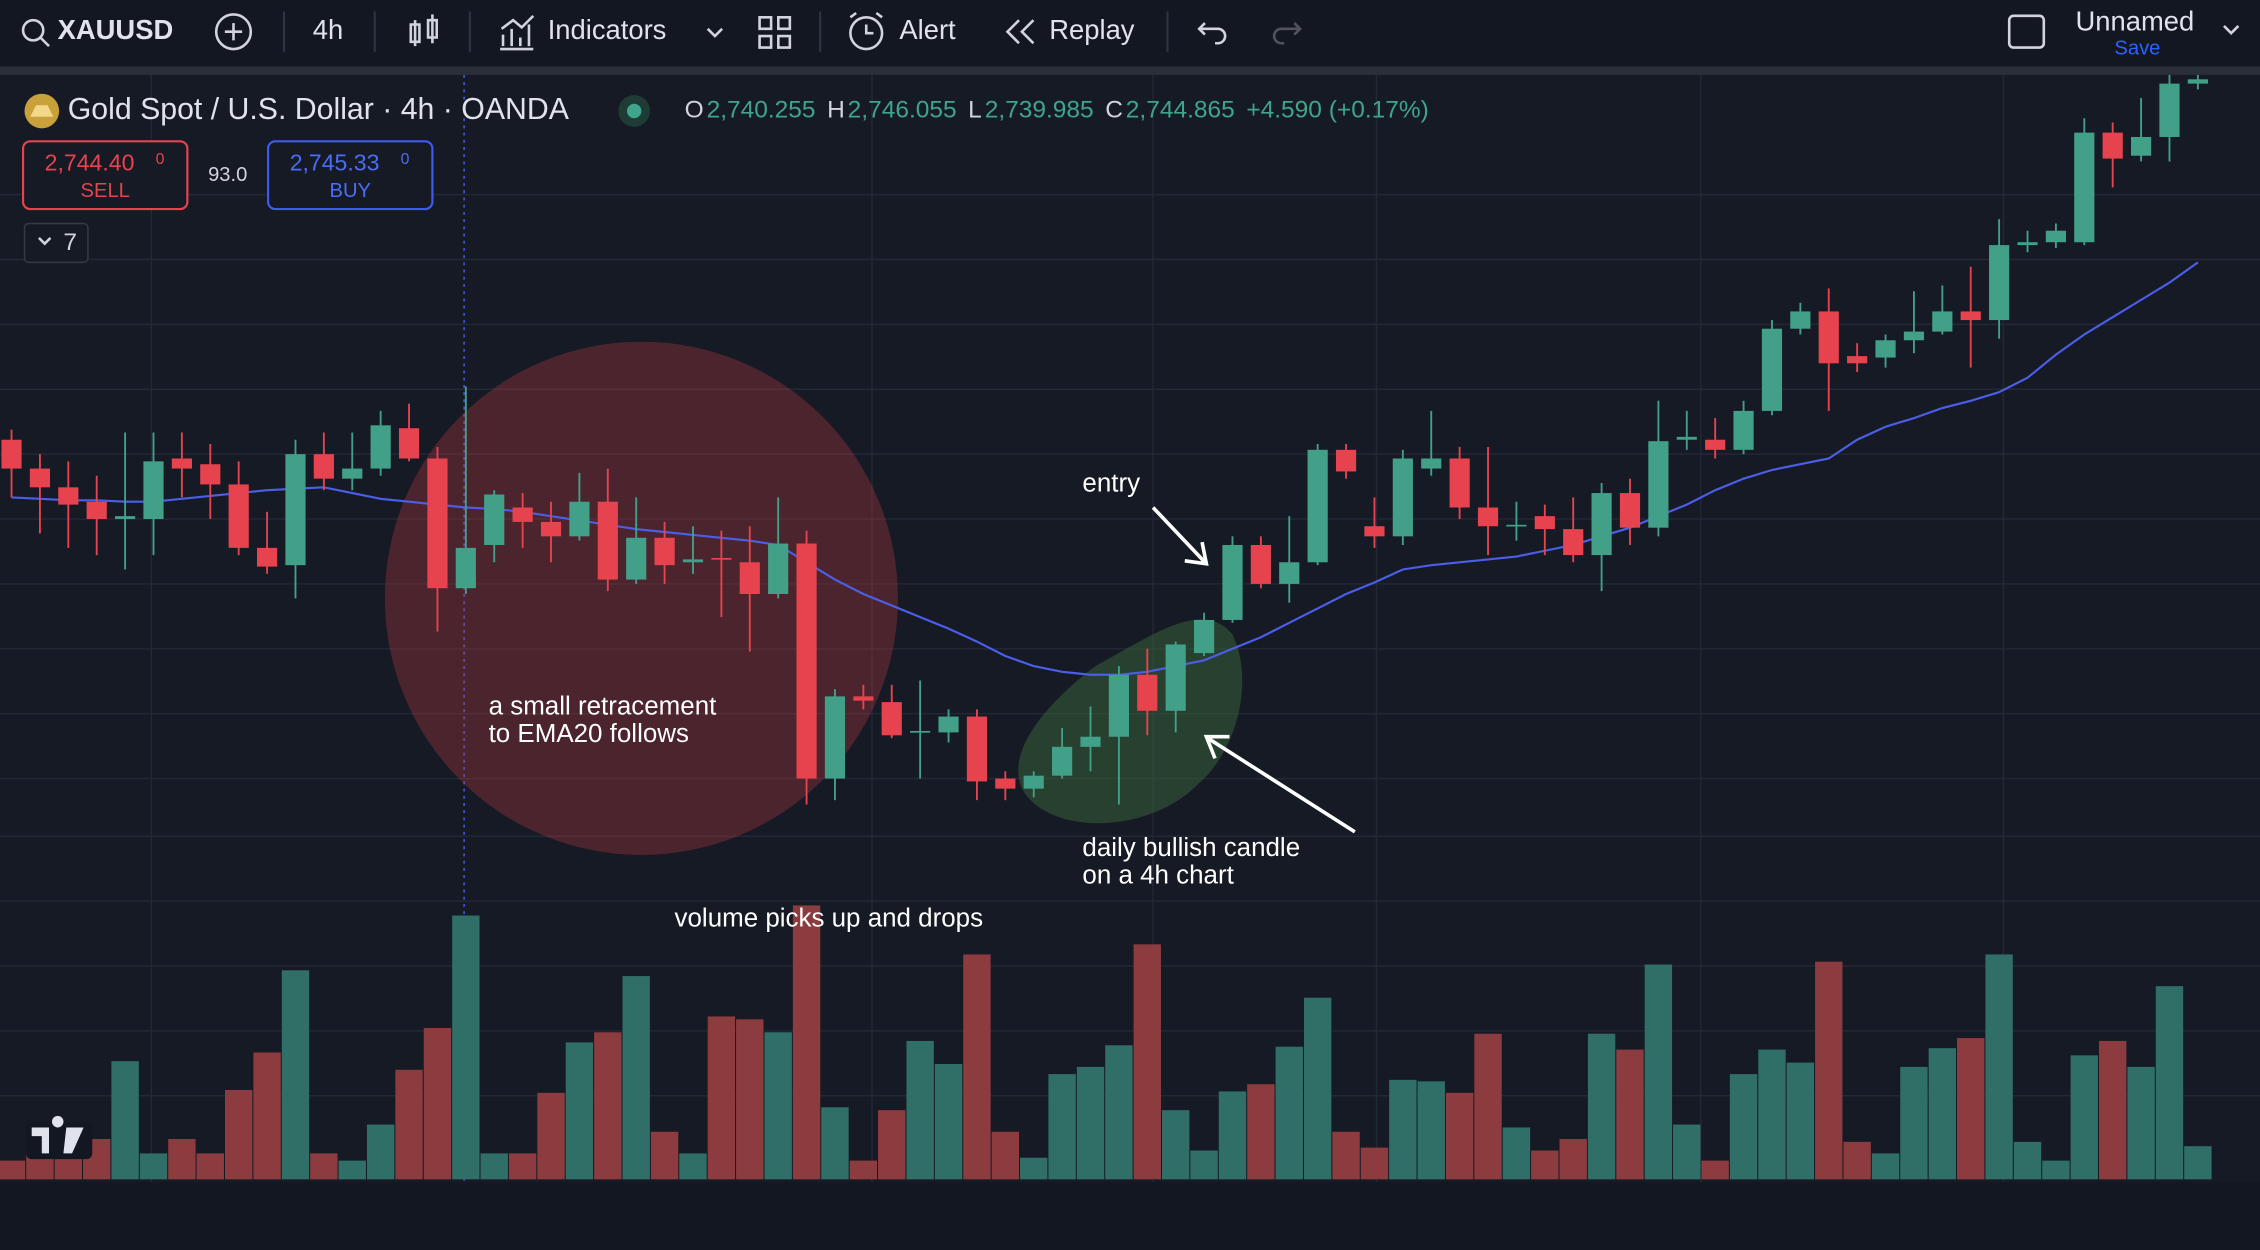 This screenshot has height=1250, width=2260. I want to click on add-symbol, so click(233, 32).